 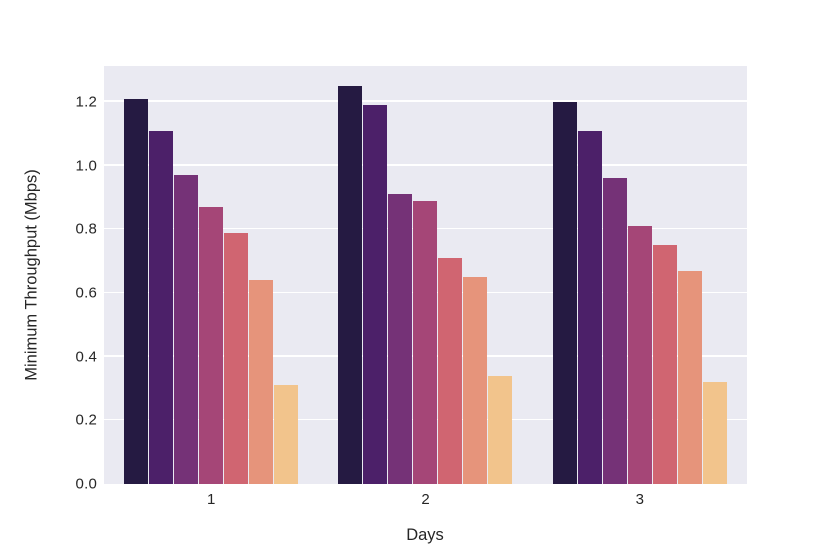 I want to click on x-tick-label-2: 2, so click(x=425, y=499).